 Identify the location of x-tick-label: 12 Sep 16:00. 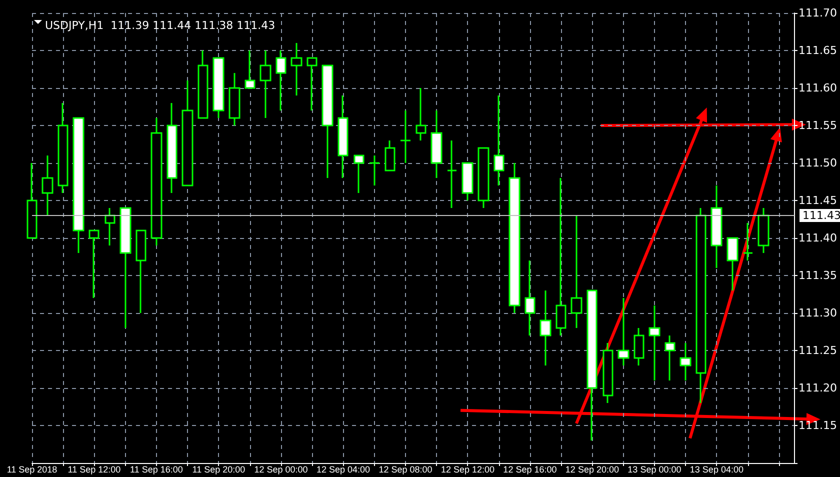
(530, 469).